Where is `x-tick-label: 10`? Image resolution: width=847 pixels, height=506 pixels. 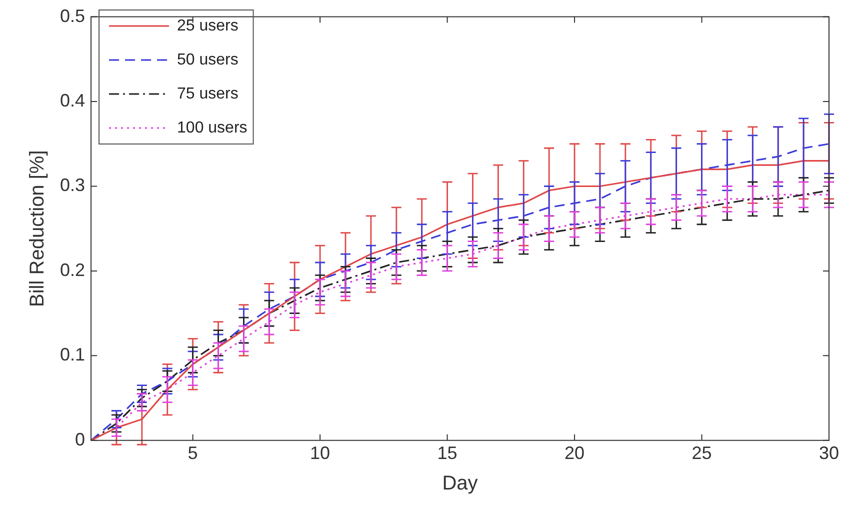 x-tick-label: 10 is located at coordinates (320, 453).